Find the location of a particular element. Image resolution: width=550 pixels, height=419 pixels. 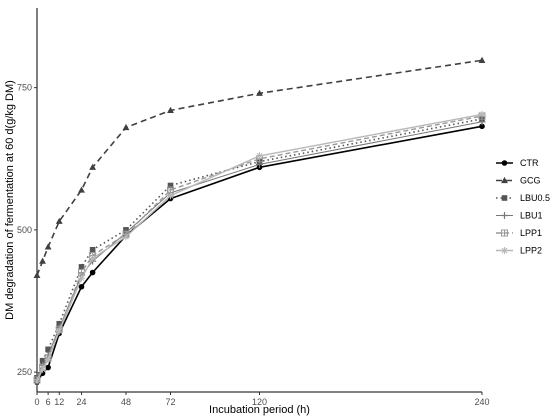

y-tick-label: 750 is located at coordinates (24, 88).